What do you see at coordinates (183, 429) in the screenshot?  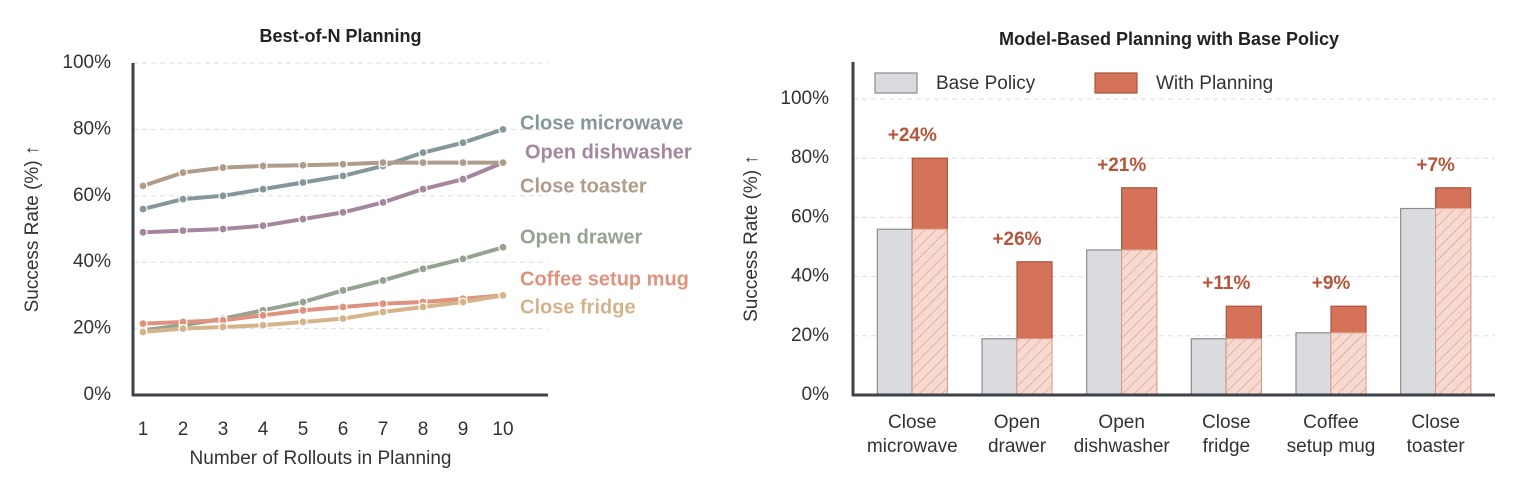 I see `x-tick-label: 2` at bounding box center [183, 429].